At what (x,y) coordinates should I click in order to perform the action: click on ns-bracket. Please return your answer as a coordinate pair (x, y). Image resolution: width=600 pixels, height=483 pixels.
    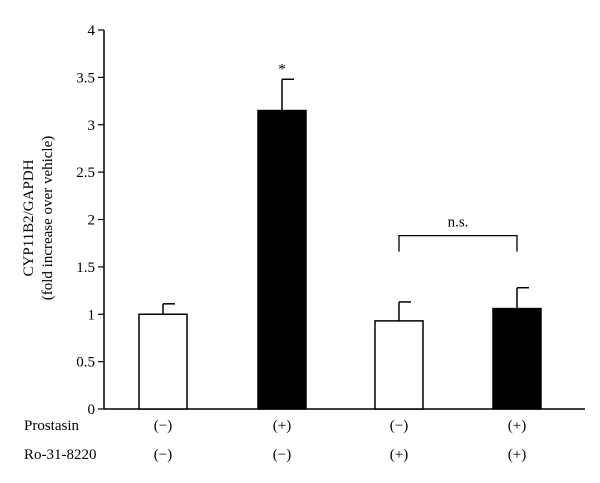
    Looking at the image, I should click on (458, 243).